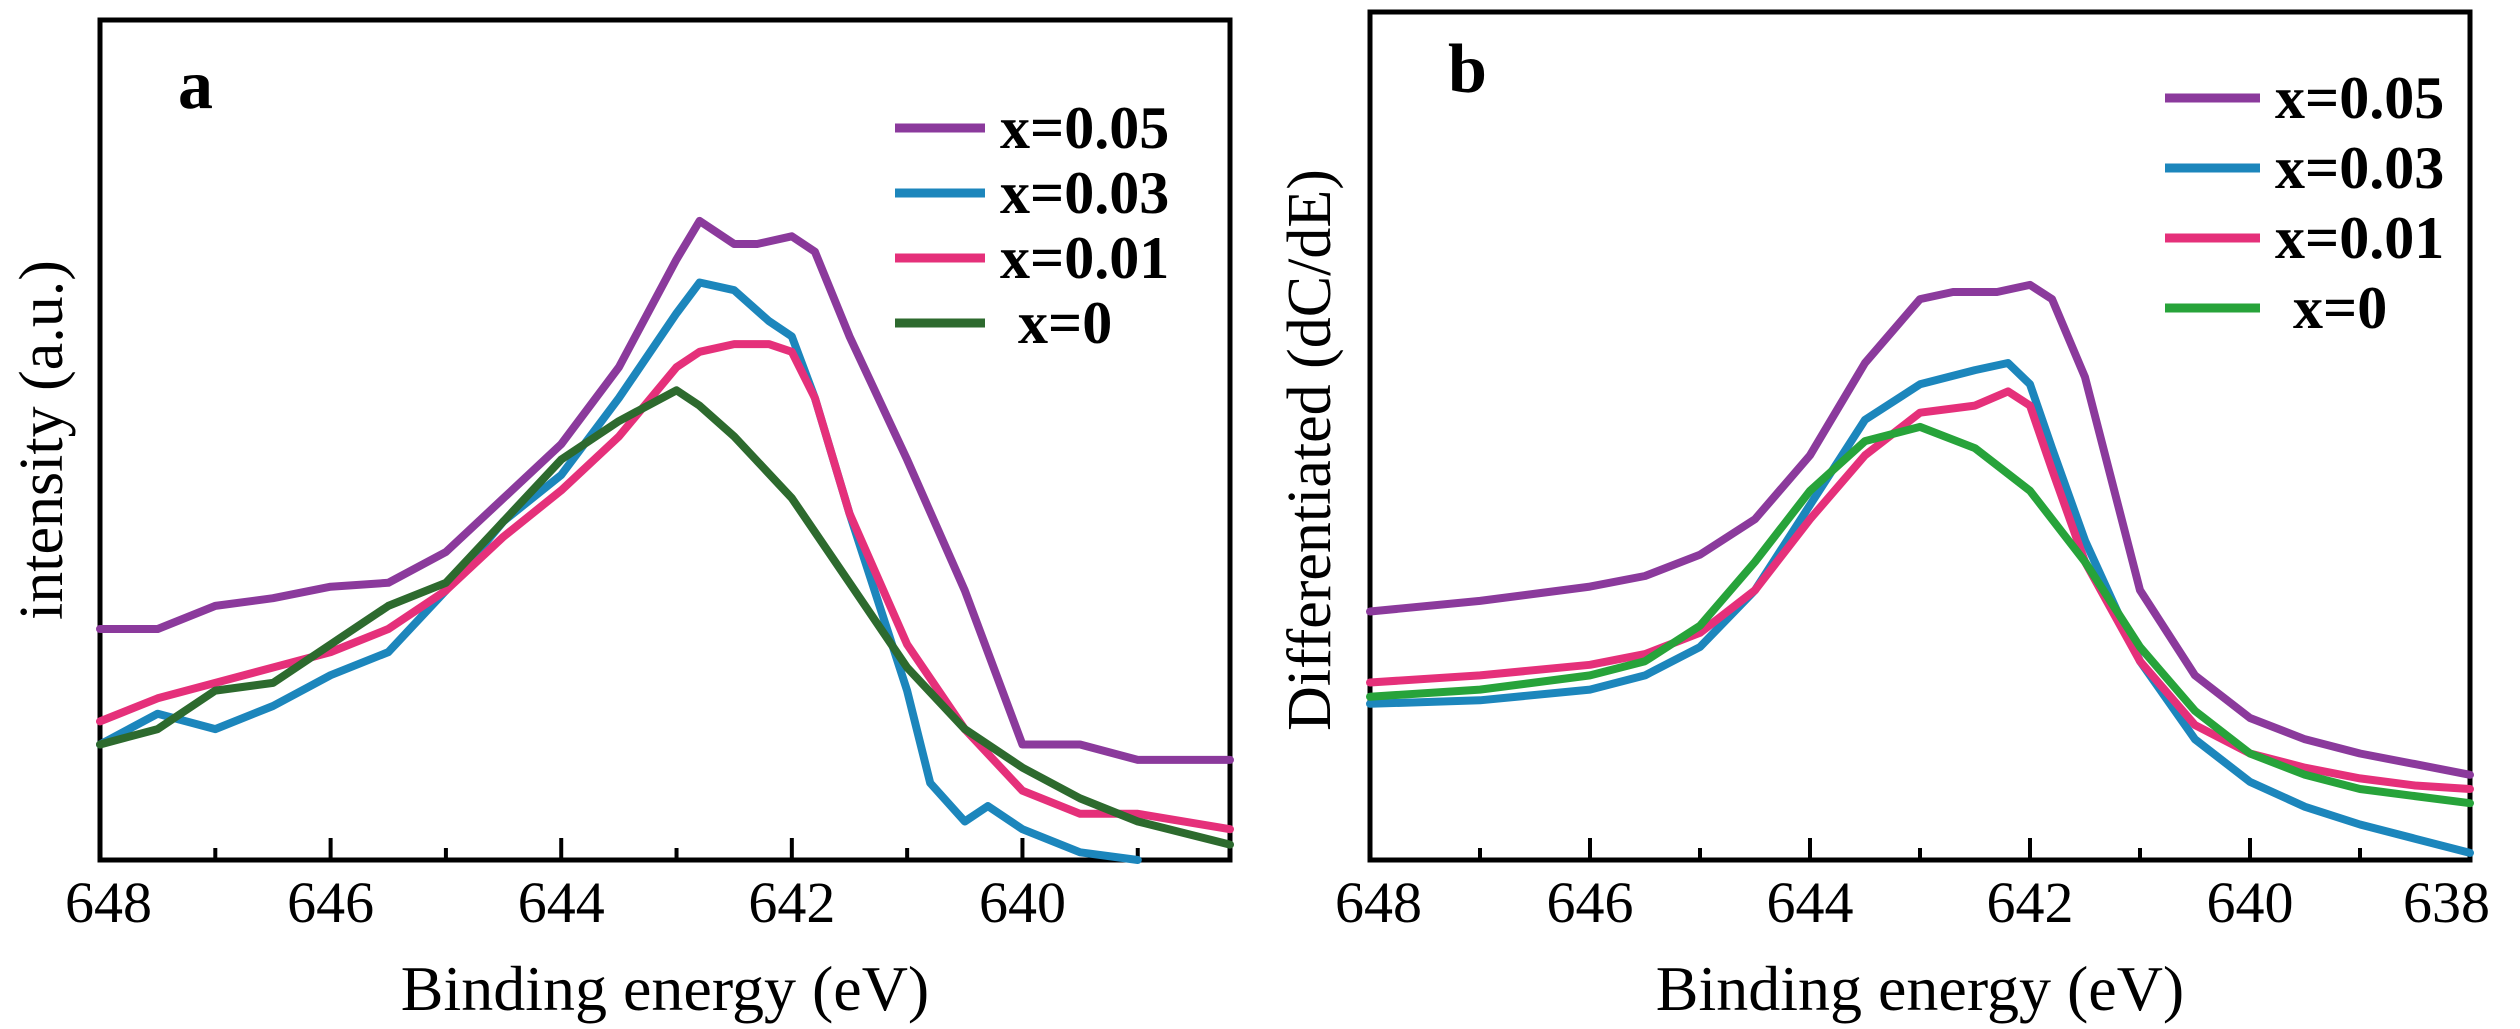 The height and width of the screenshot is (1029, 2520). Describe the element at coordinates (1022, 902) in the screenshot. I see `panel-a-tick-label: 640` at that location.